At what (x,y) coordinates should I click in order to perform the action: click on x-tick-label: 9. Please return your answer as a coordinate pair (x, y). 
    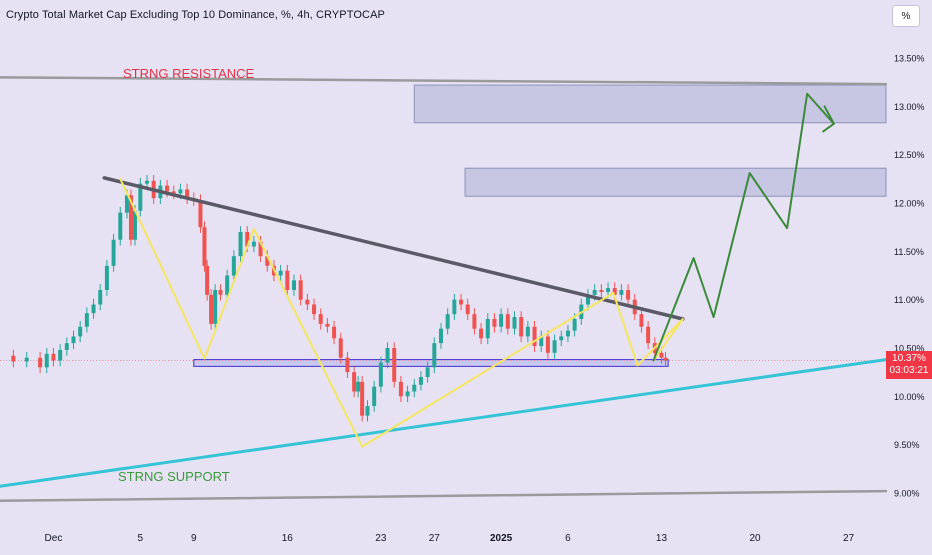
    Looking at the image, I should click on (194, 538).